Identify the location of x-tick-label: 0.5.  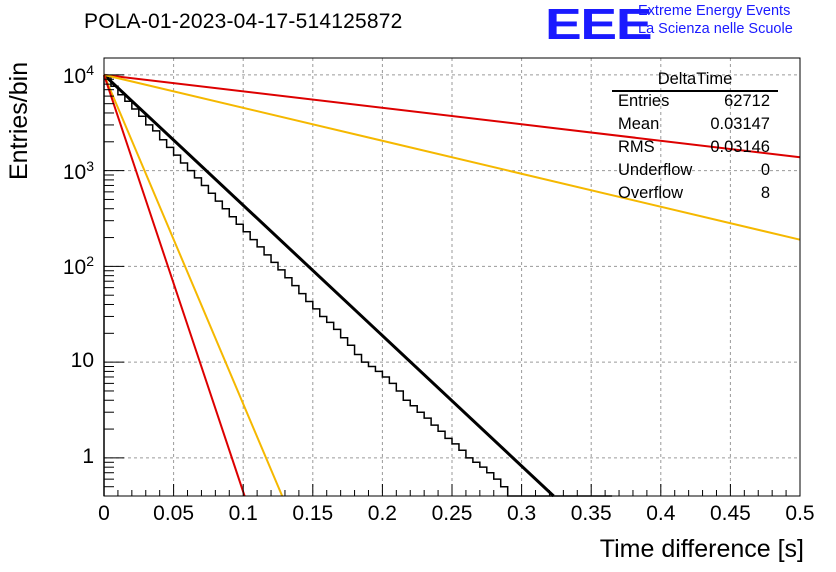
(800, 513).